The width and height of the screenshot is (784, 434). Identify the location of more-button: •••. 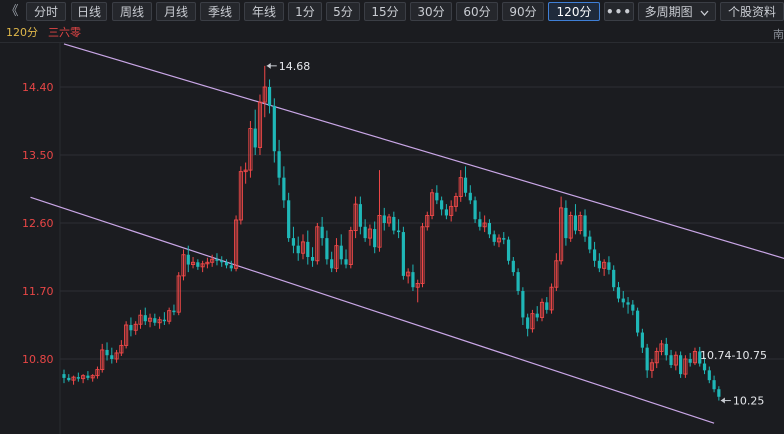
(619, 11).